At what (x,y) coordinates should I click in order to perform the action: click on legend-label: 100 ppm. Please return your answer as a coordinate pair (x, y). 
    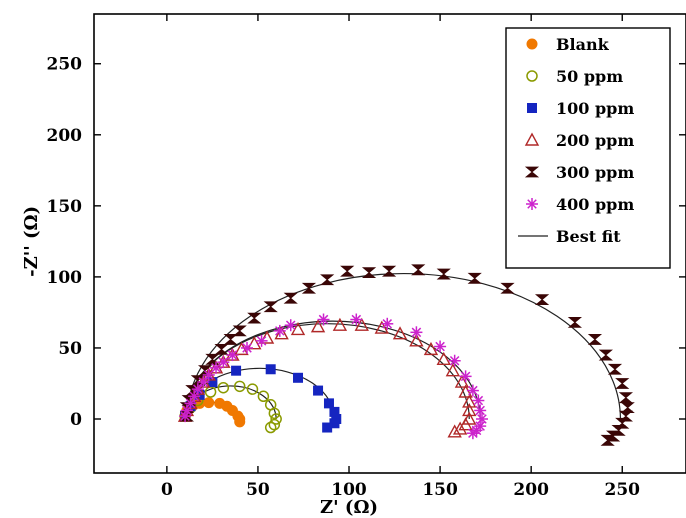
    Looking at the image, I should click on (595, 108).